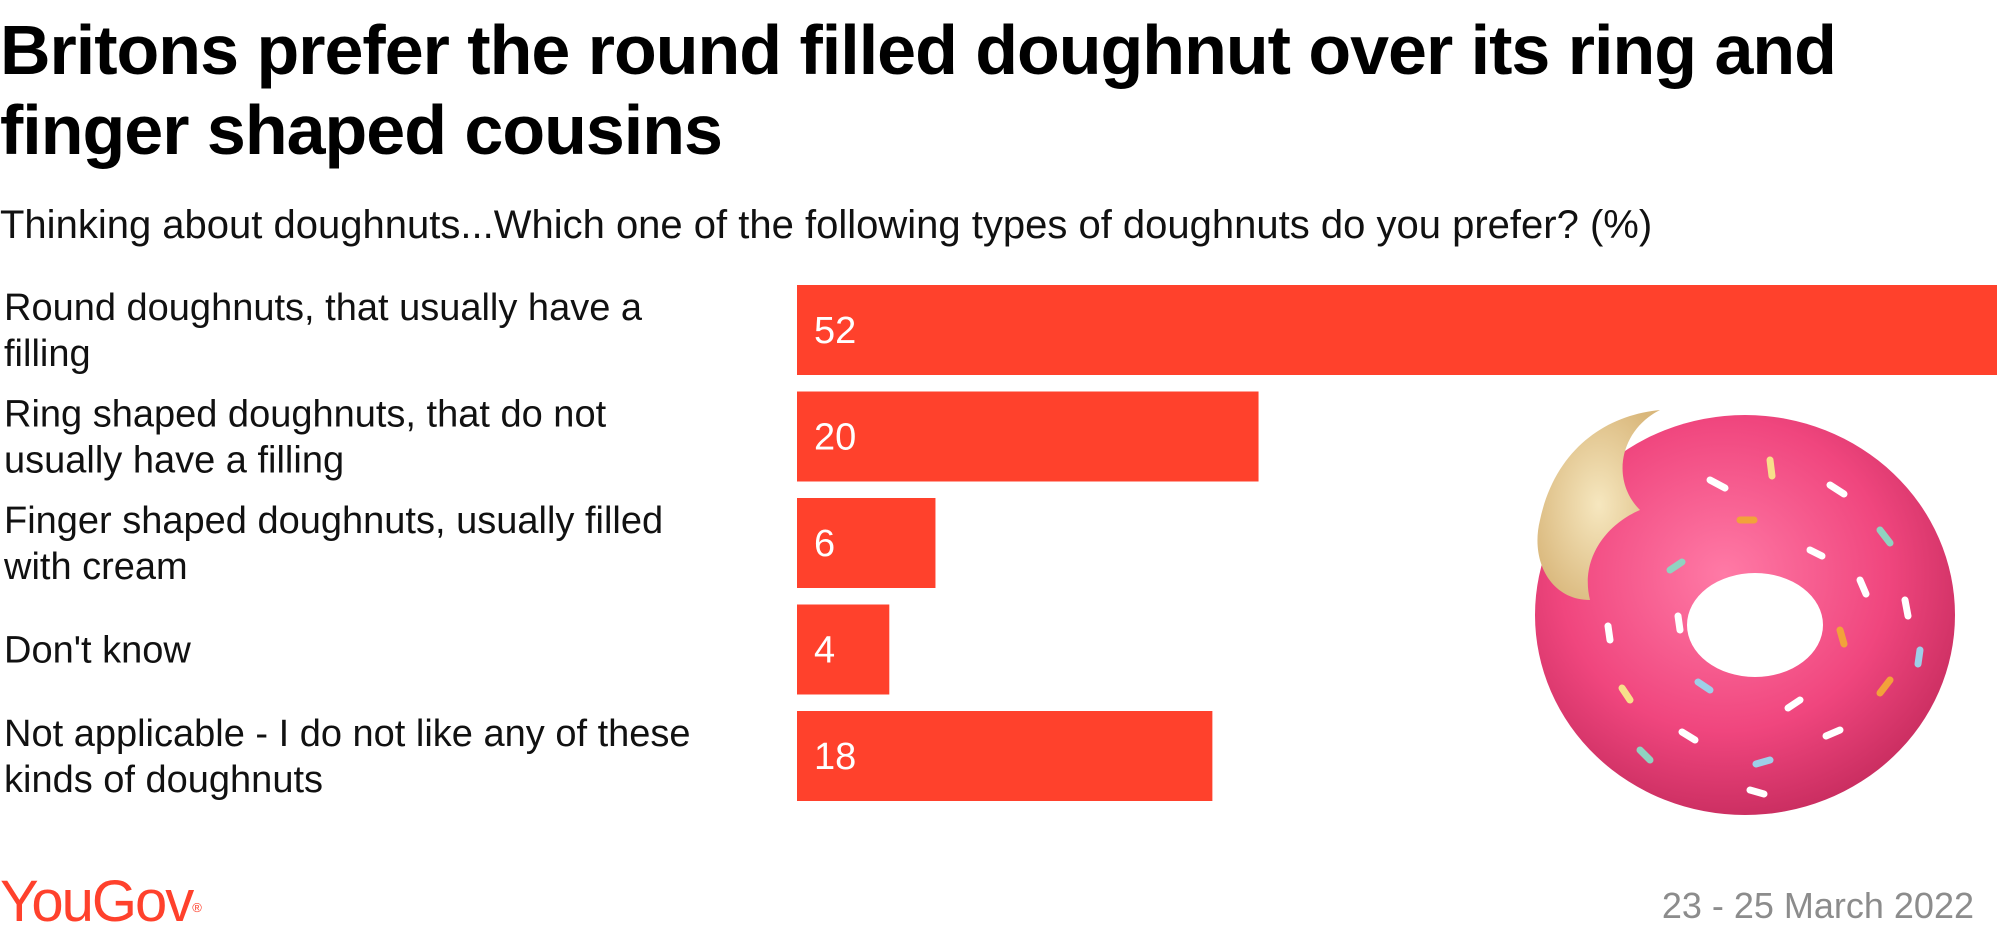 This screenshot has height=937, width=2000. What do you see at coordinates (333, 521) in the screenshot?
I see `category-label: Finger shaped doughnuts, usually filled` at bounding box center [333, 521].